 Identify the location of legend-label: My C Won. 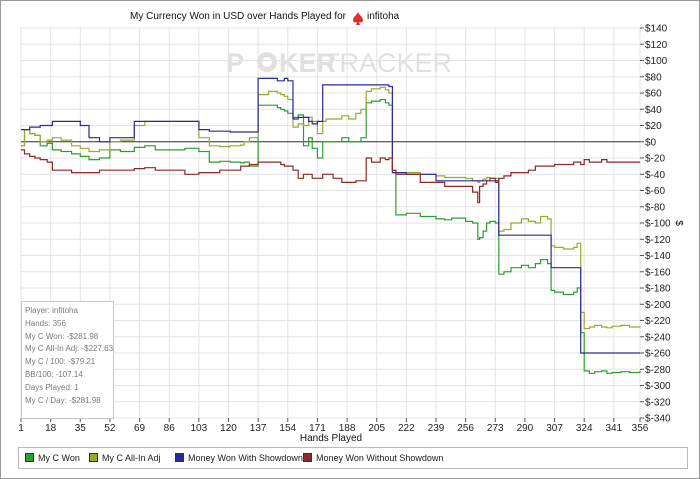
(59, 458).